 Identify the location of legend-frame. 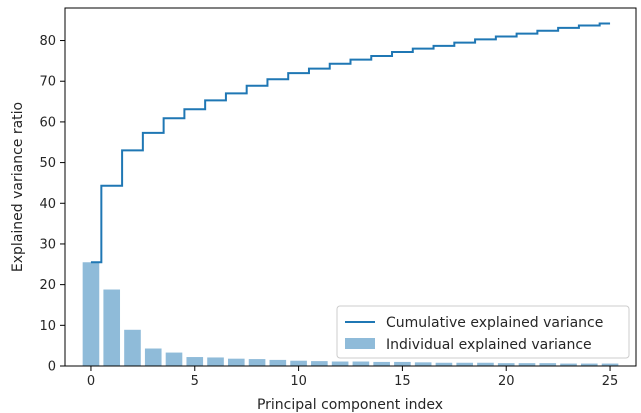
(483, 332).